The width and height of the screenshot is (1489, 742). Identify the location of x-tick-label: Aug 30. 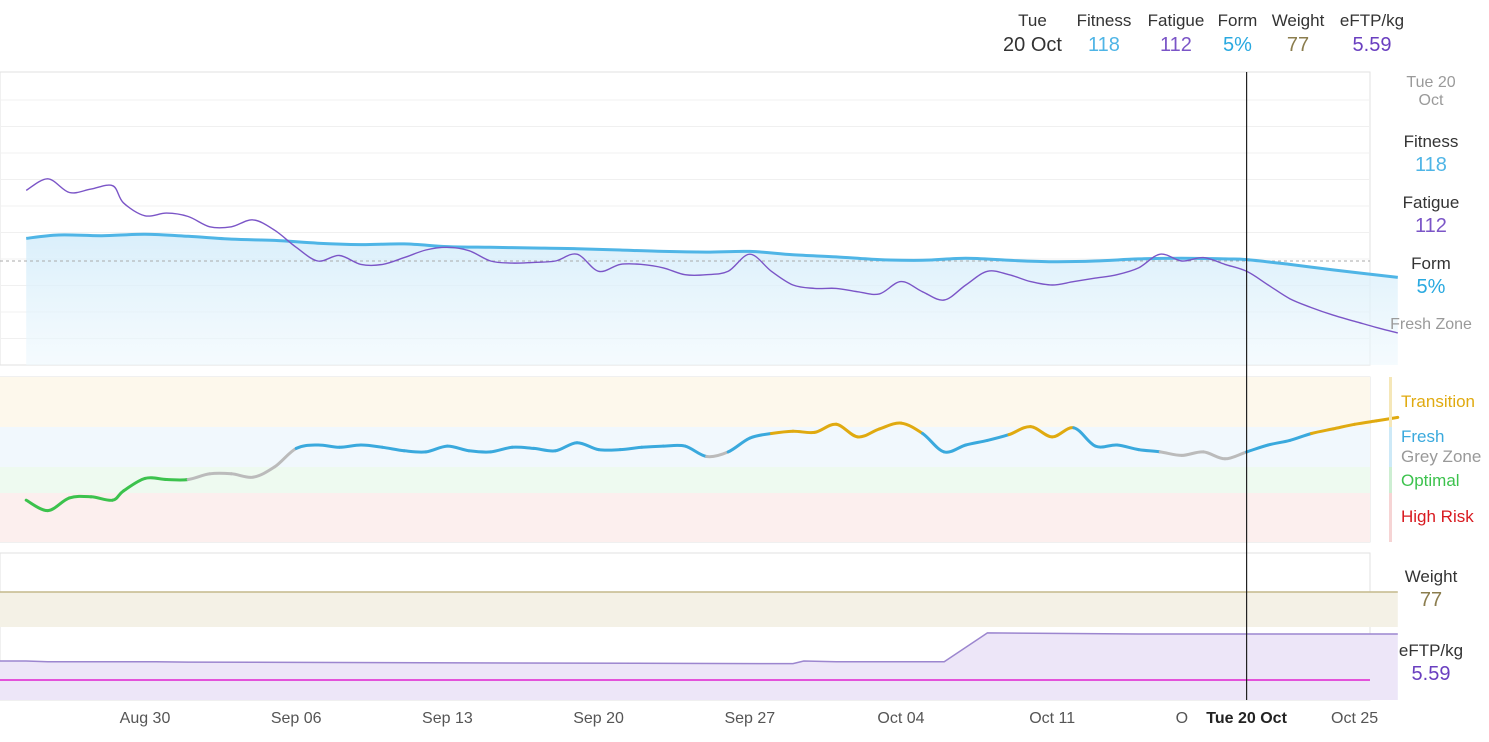
(145, 718).